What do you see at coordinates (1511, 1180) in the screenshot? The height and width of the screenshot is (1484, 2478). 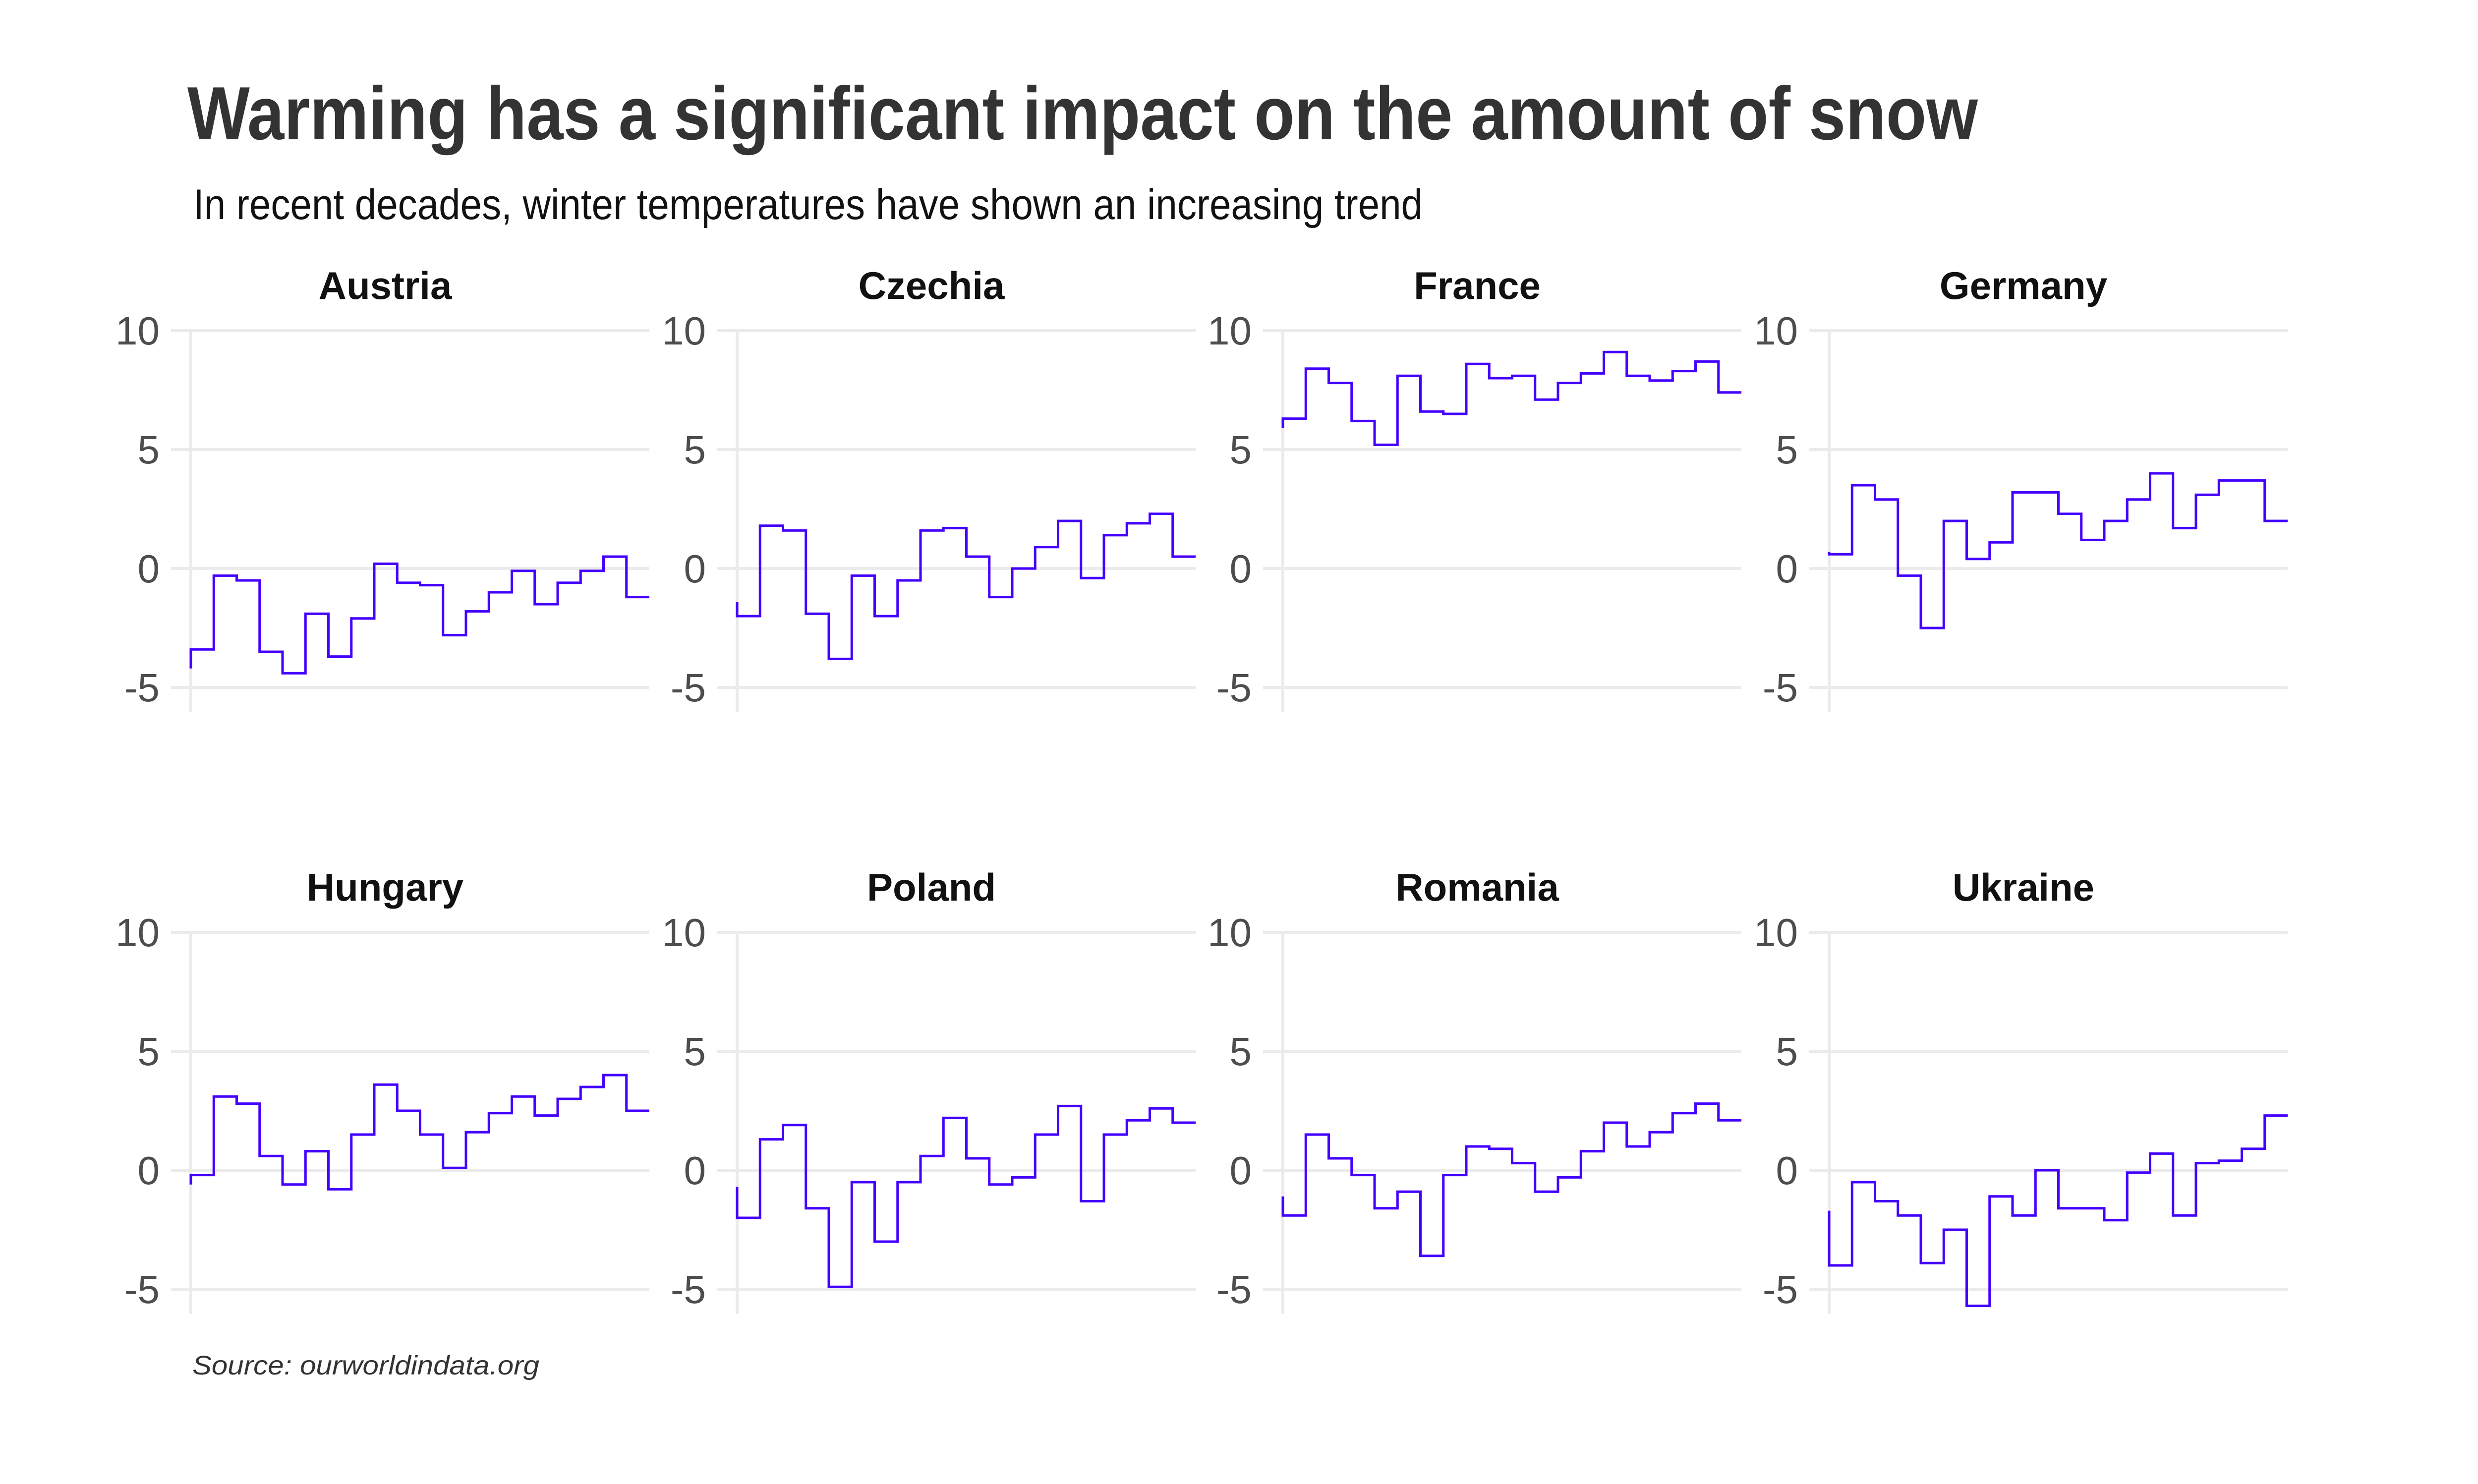 I see `step-line-romania` at bounding box center [1511, 1180].